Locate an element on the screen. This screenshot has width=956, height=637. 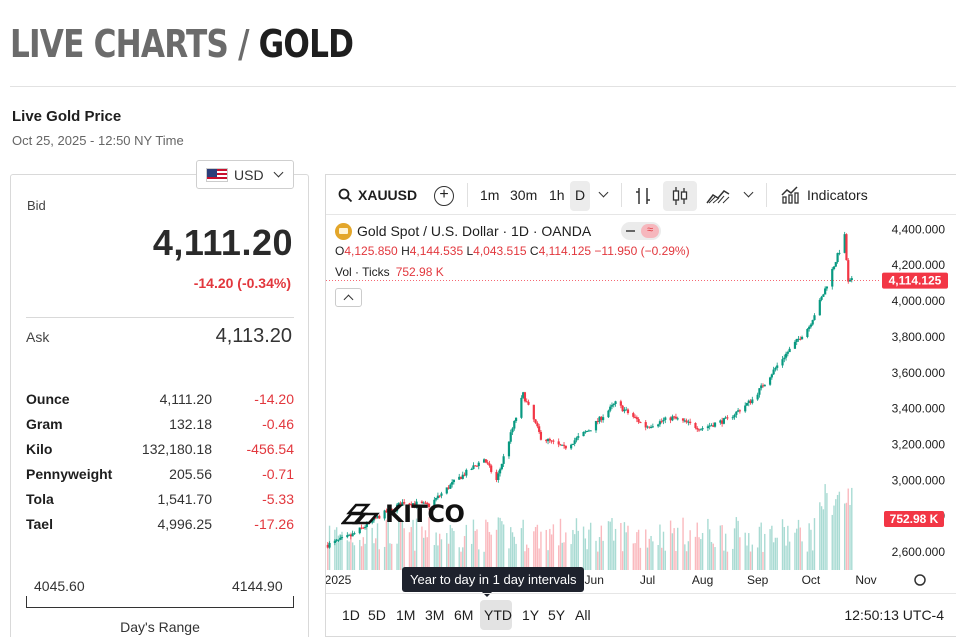
area-chart-icon is located at coordinates (718, 196).